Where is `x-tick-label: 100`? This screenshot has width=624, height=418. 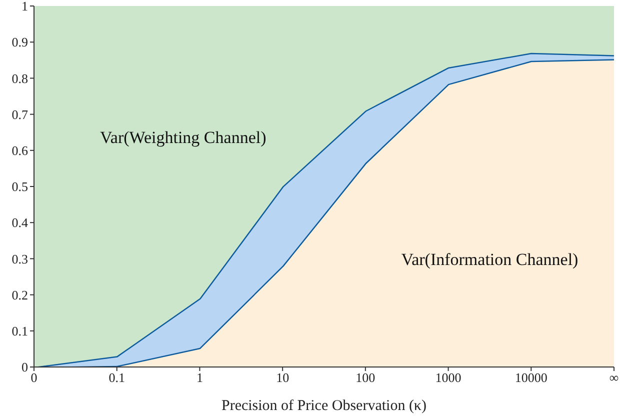 x-tick-label: 100 is located at coordinates (366, 378).